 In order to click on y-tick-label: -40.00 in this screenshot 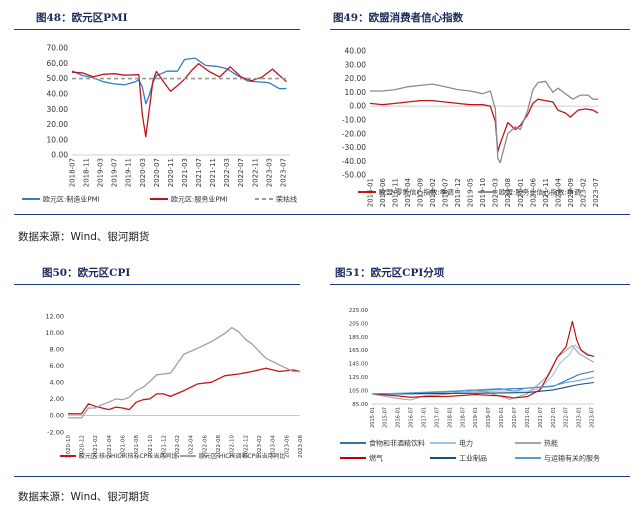, I will do `click(354, 161)`.